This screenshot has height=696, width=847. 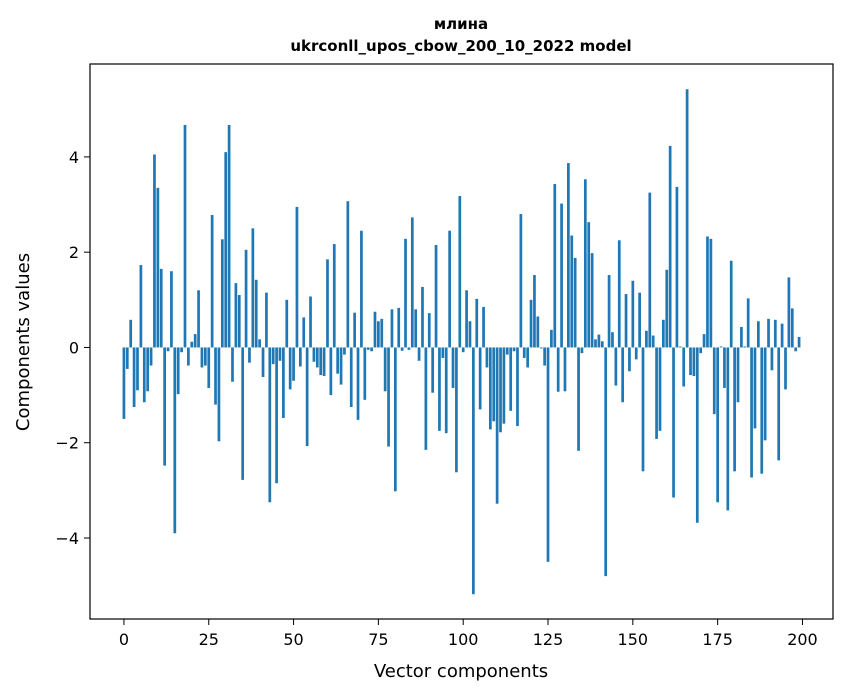 What do you see at coordinates (633, 639) in the screenshot?
I see `x-tick-label: 150` at bounding box center [633, 639].